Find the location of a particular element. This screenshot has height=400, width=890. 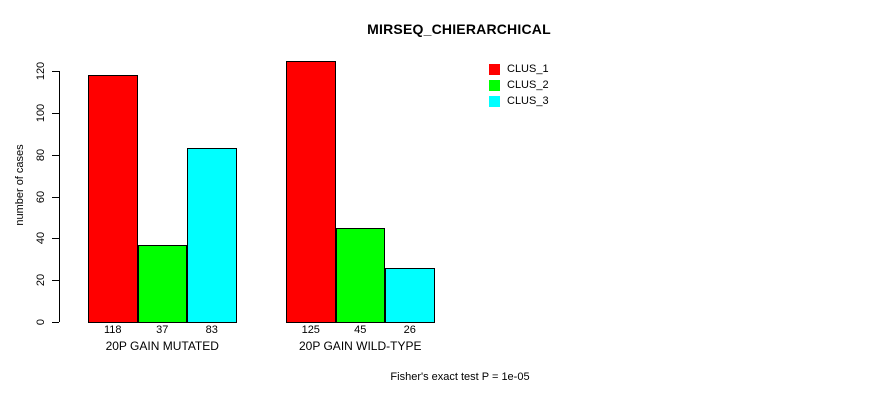

legend-item-clus_2: CLUS_2 is located at coordinates (519, 85).